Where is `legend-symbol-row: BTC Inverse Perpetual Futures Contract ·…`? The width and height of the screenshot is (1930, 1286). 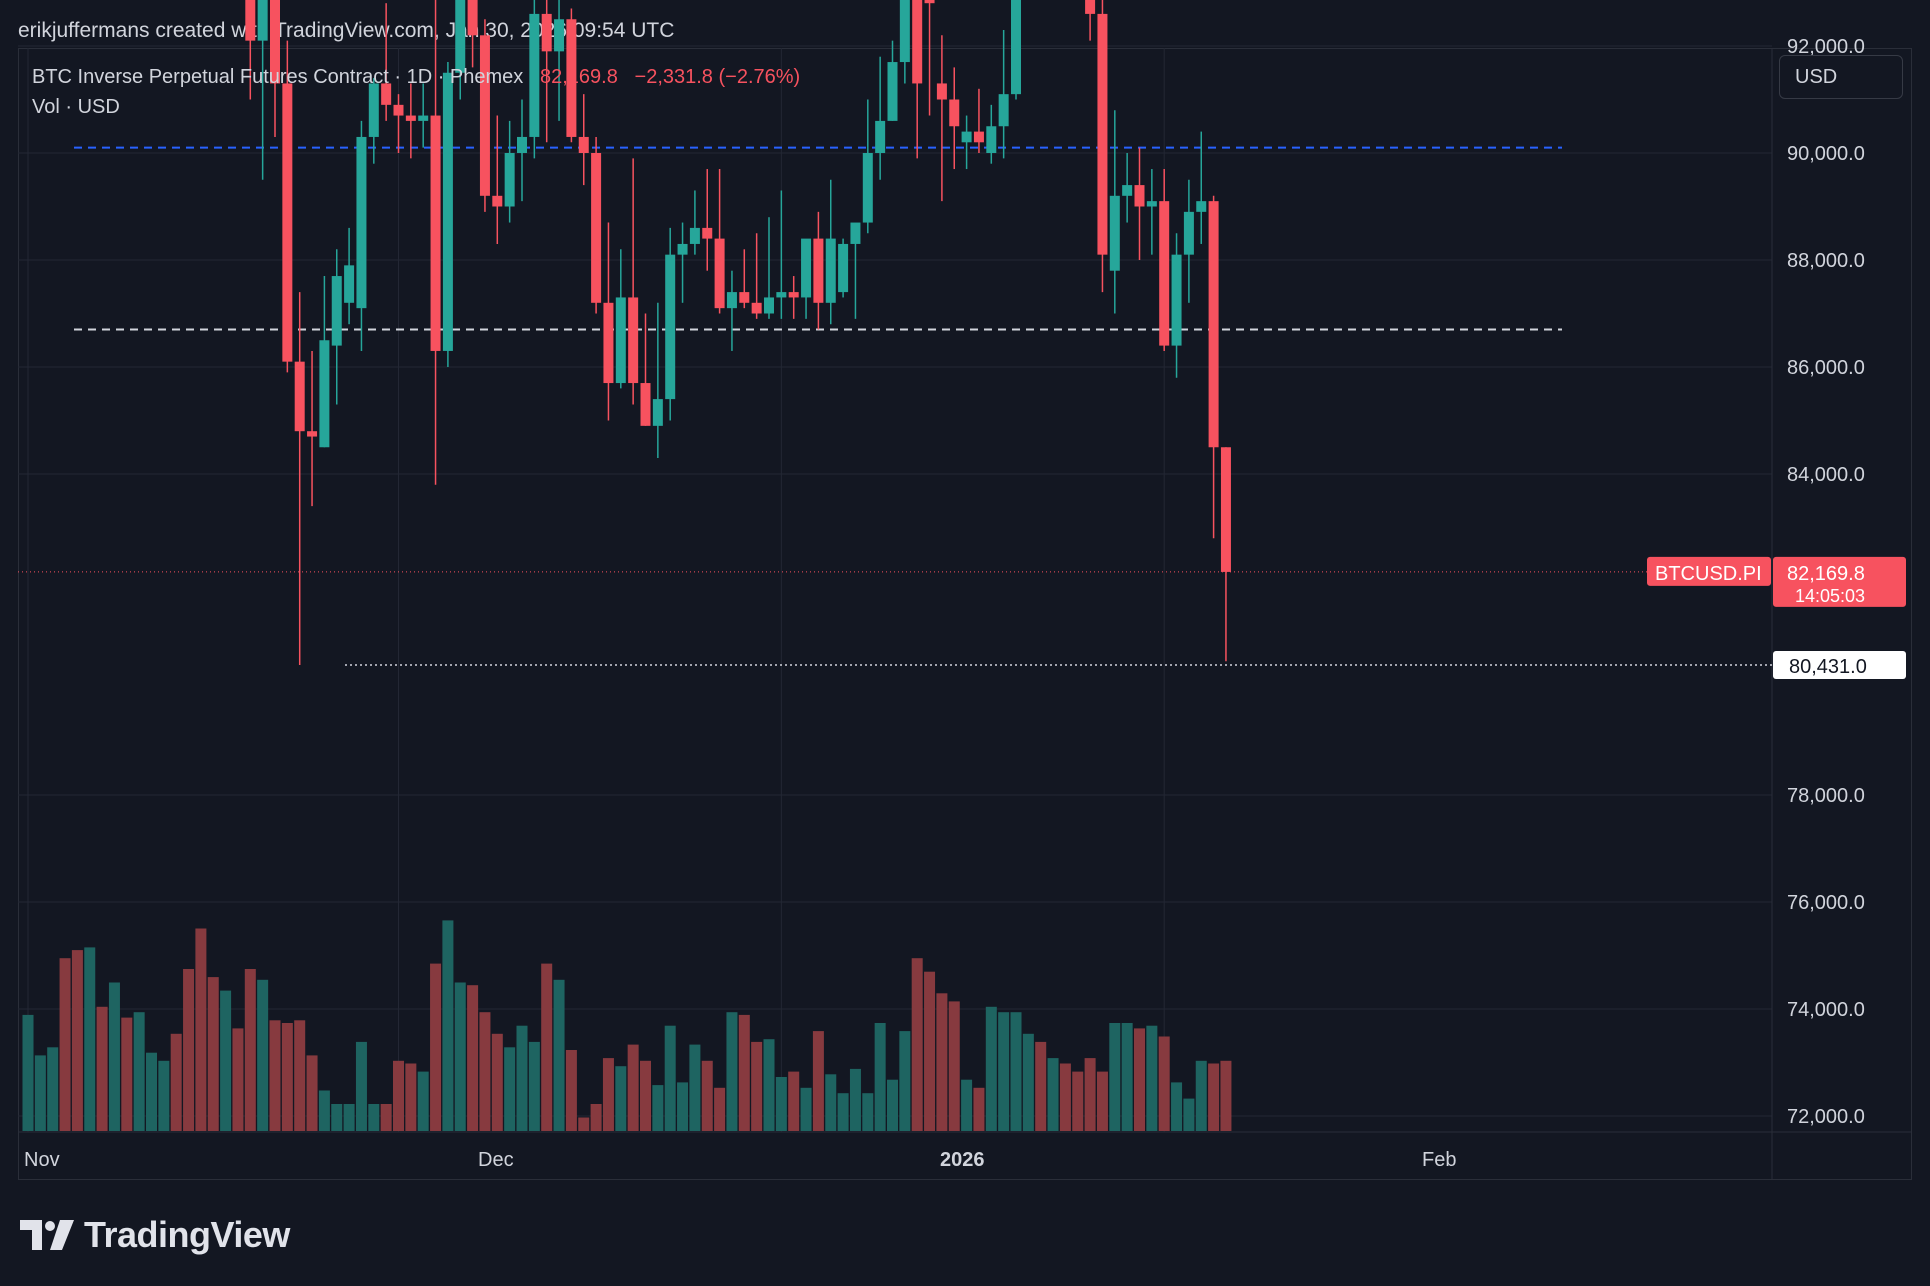
legend-symbol-row: BTC Inverse Perpetual Futures Contract ·… is located at coordinates (416, 77).